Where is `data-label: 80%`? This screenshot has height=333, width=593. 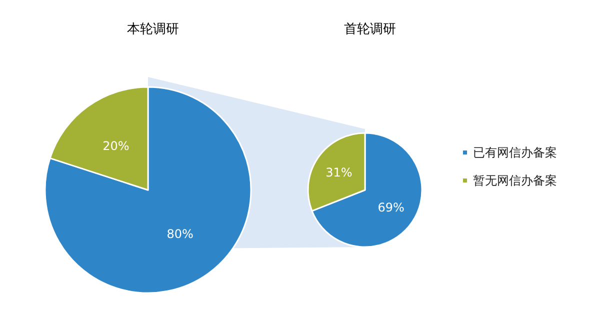 data-label: 80% is located at coordinates (180, 234).